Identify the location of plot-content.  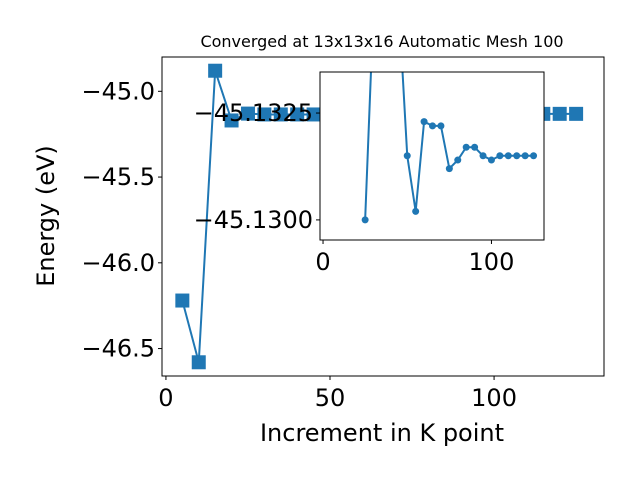
(449, 148).